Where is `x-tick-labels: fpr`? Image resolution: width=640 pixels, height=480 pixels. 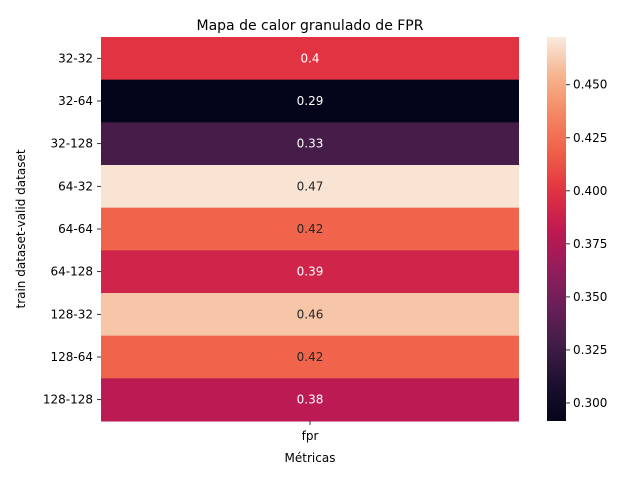 x-tick-labels: fpr is located at coordinates (310, 432).